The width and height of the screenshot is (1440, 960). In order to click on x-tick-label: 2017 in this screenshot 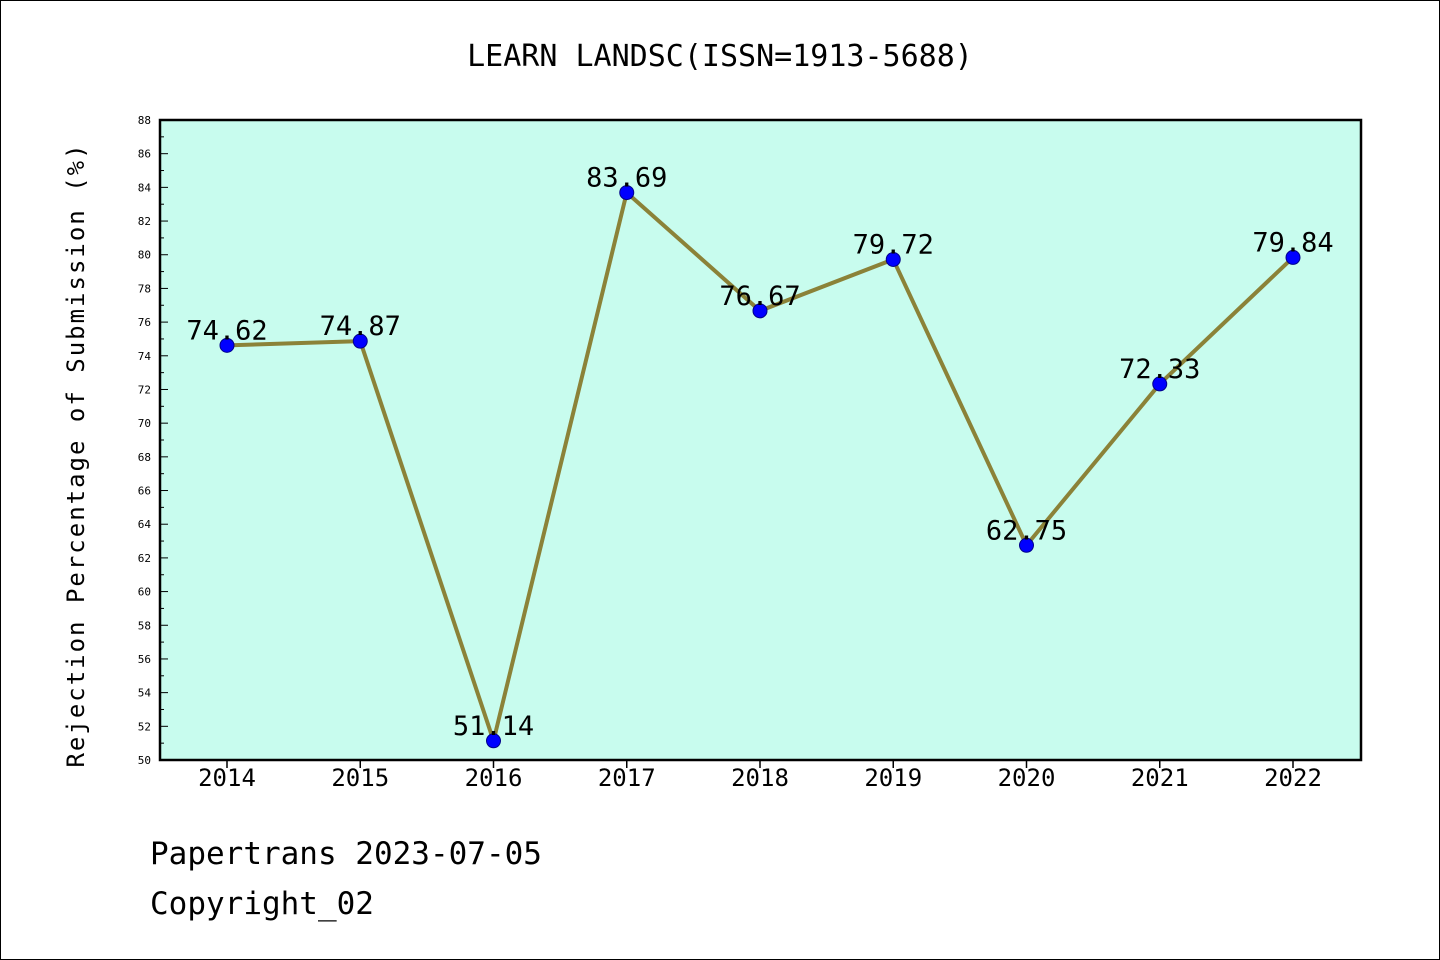, I will do `click(627, 778)`.